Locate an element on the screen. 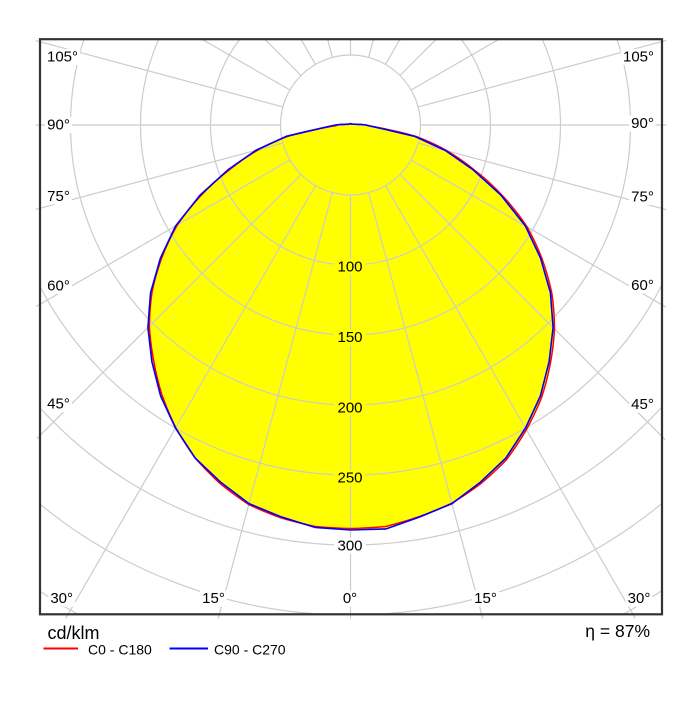 This screenshot has height=705, width=700. svg-text: 250 is located at coordinates (349, 478).